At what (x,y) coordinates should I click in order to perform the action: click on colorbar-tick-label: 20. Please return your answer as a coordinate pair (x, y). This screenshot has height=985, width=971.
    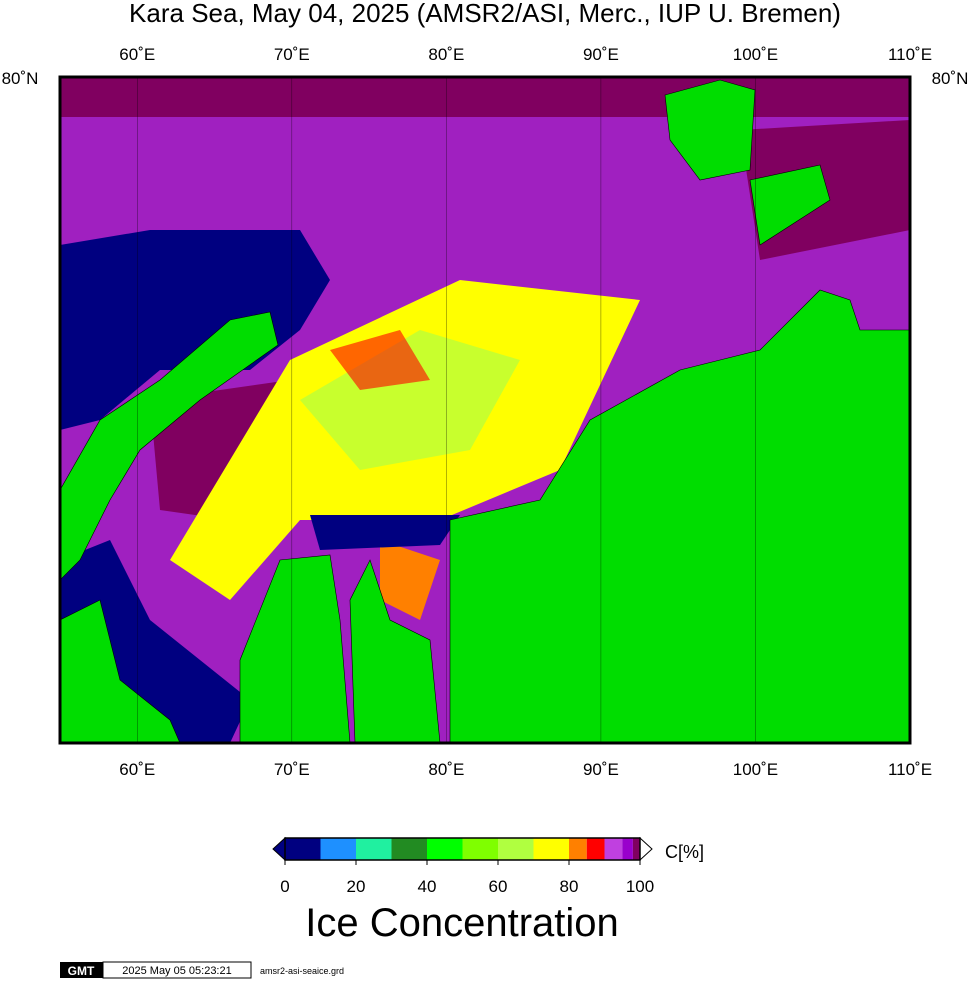
    Looking at the image, I should click on (356, 886).